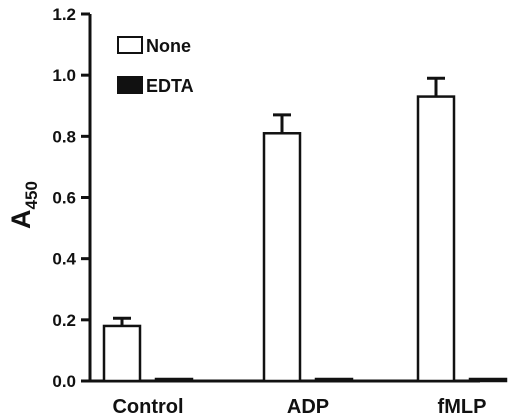  I want to click on y-axis-label: A450, so click(23, 205).